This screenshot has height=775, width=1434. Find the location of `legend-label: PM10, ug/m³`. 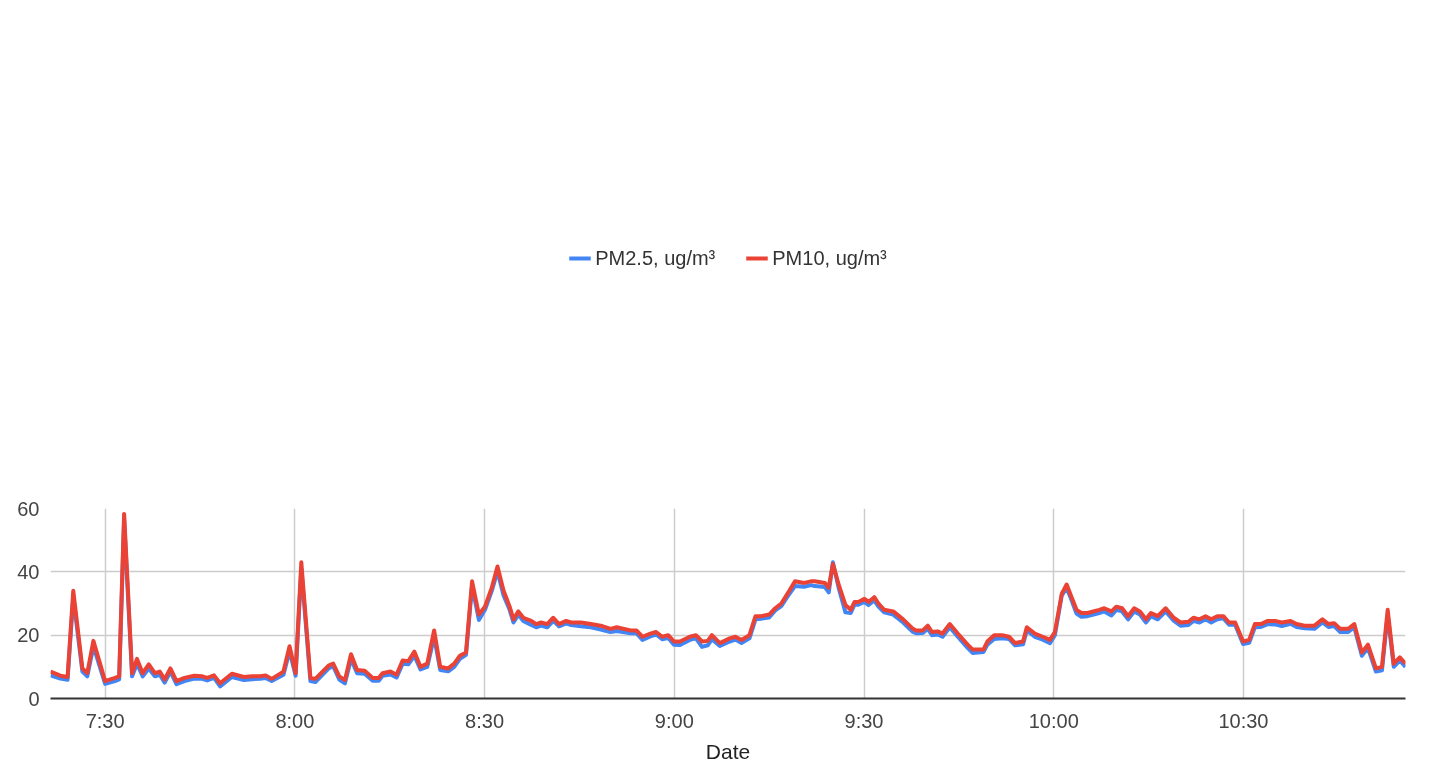

legend-label: PM10, ug/m³ is located at coordinates (829, 258).